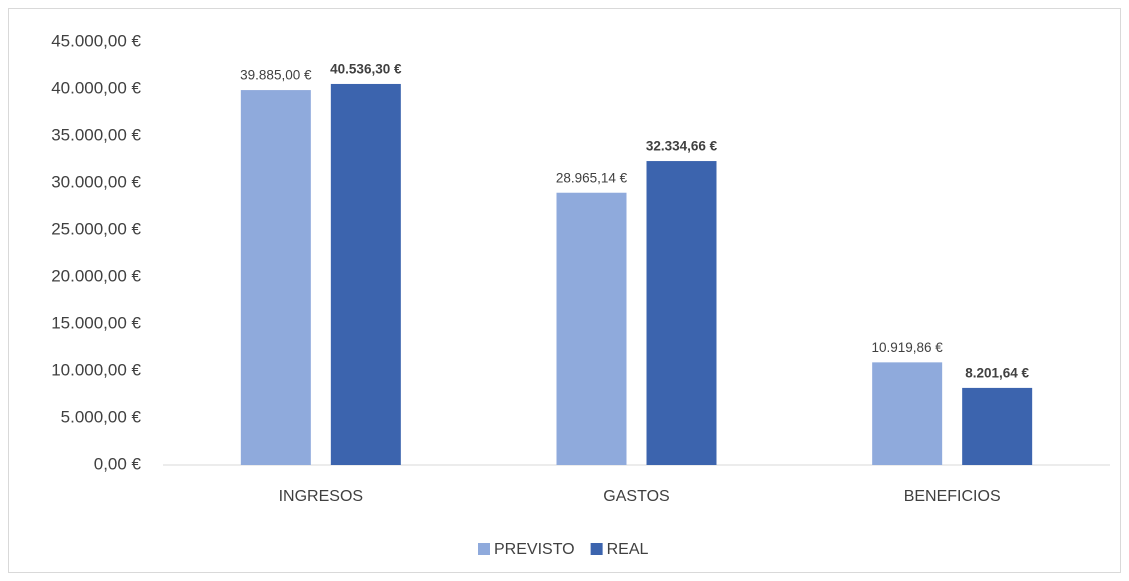 Image resolution: width=1129 pixels, height=581 pixels. I want to click on value-label: 8.201,64 €, so click(997, 372).